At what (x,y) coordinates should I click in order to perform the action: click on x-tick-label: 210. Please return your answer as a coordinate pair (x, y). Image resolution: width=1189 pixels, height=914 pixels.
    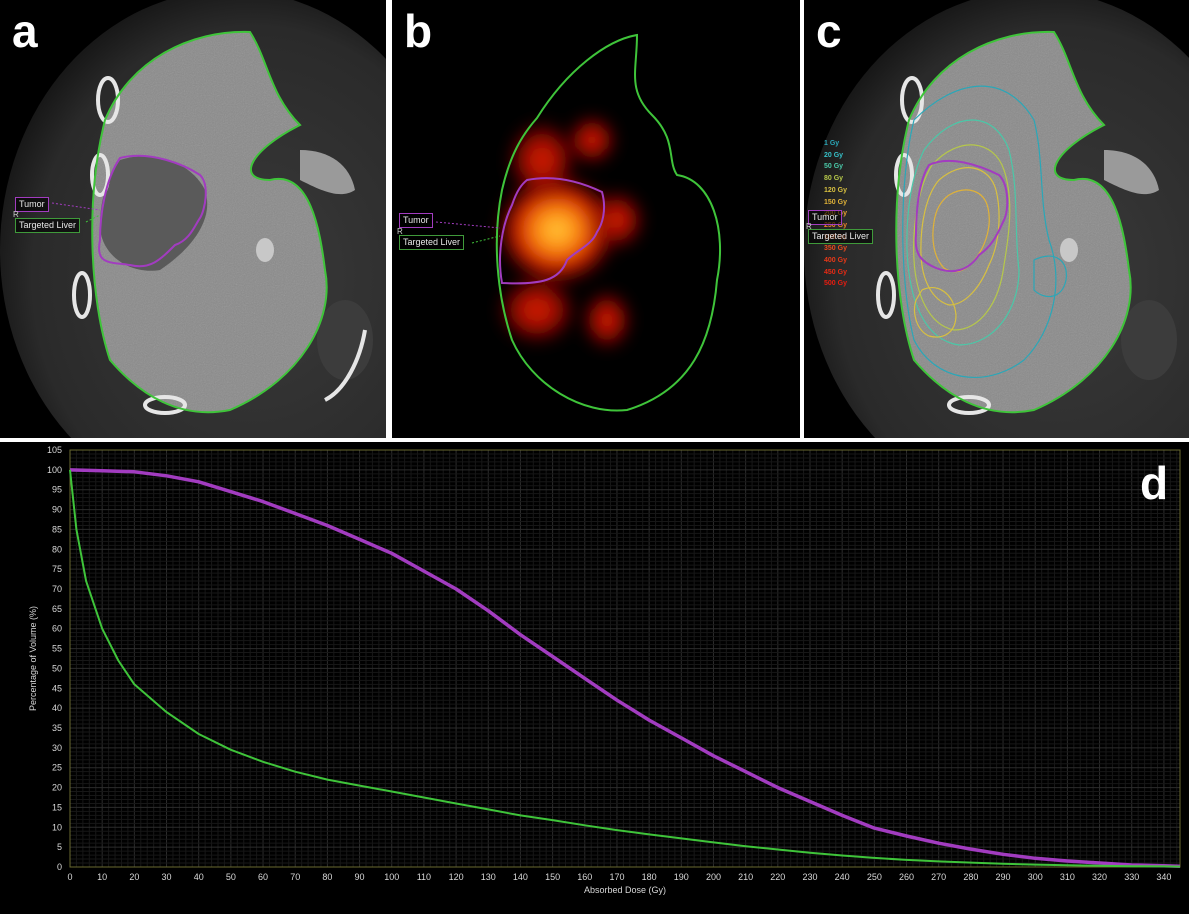
    Looking at the image, I should click on (745, 877).